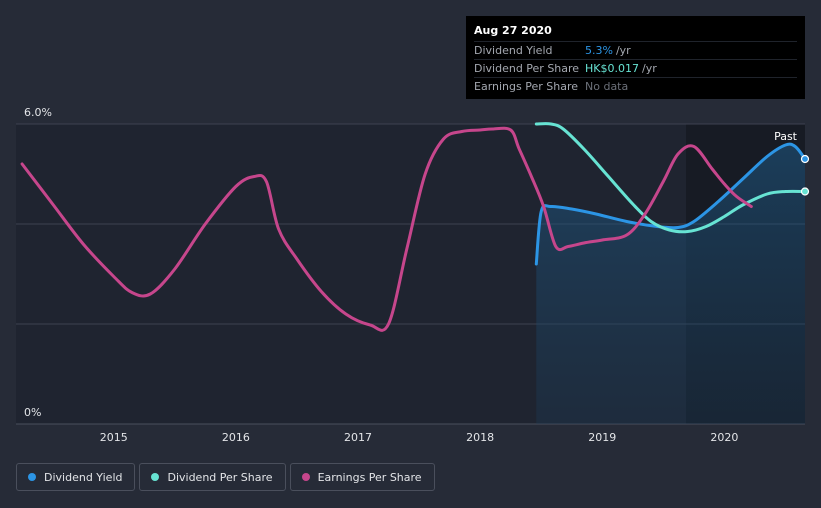 The width and height of the screenshot is (821, 508). What do you see at coordinates (369, 477) in the screenshot?
I see `legend-label: Earnings Per Share` at bounding box center [369, 477].